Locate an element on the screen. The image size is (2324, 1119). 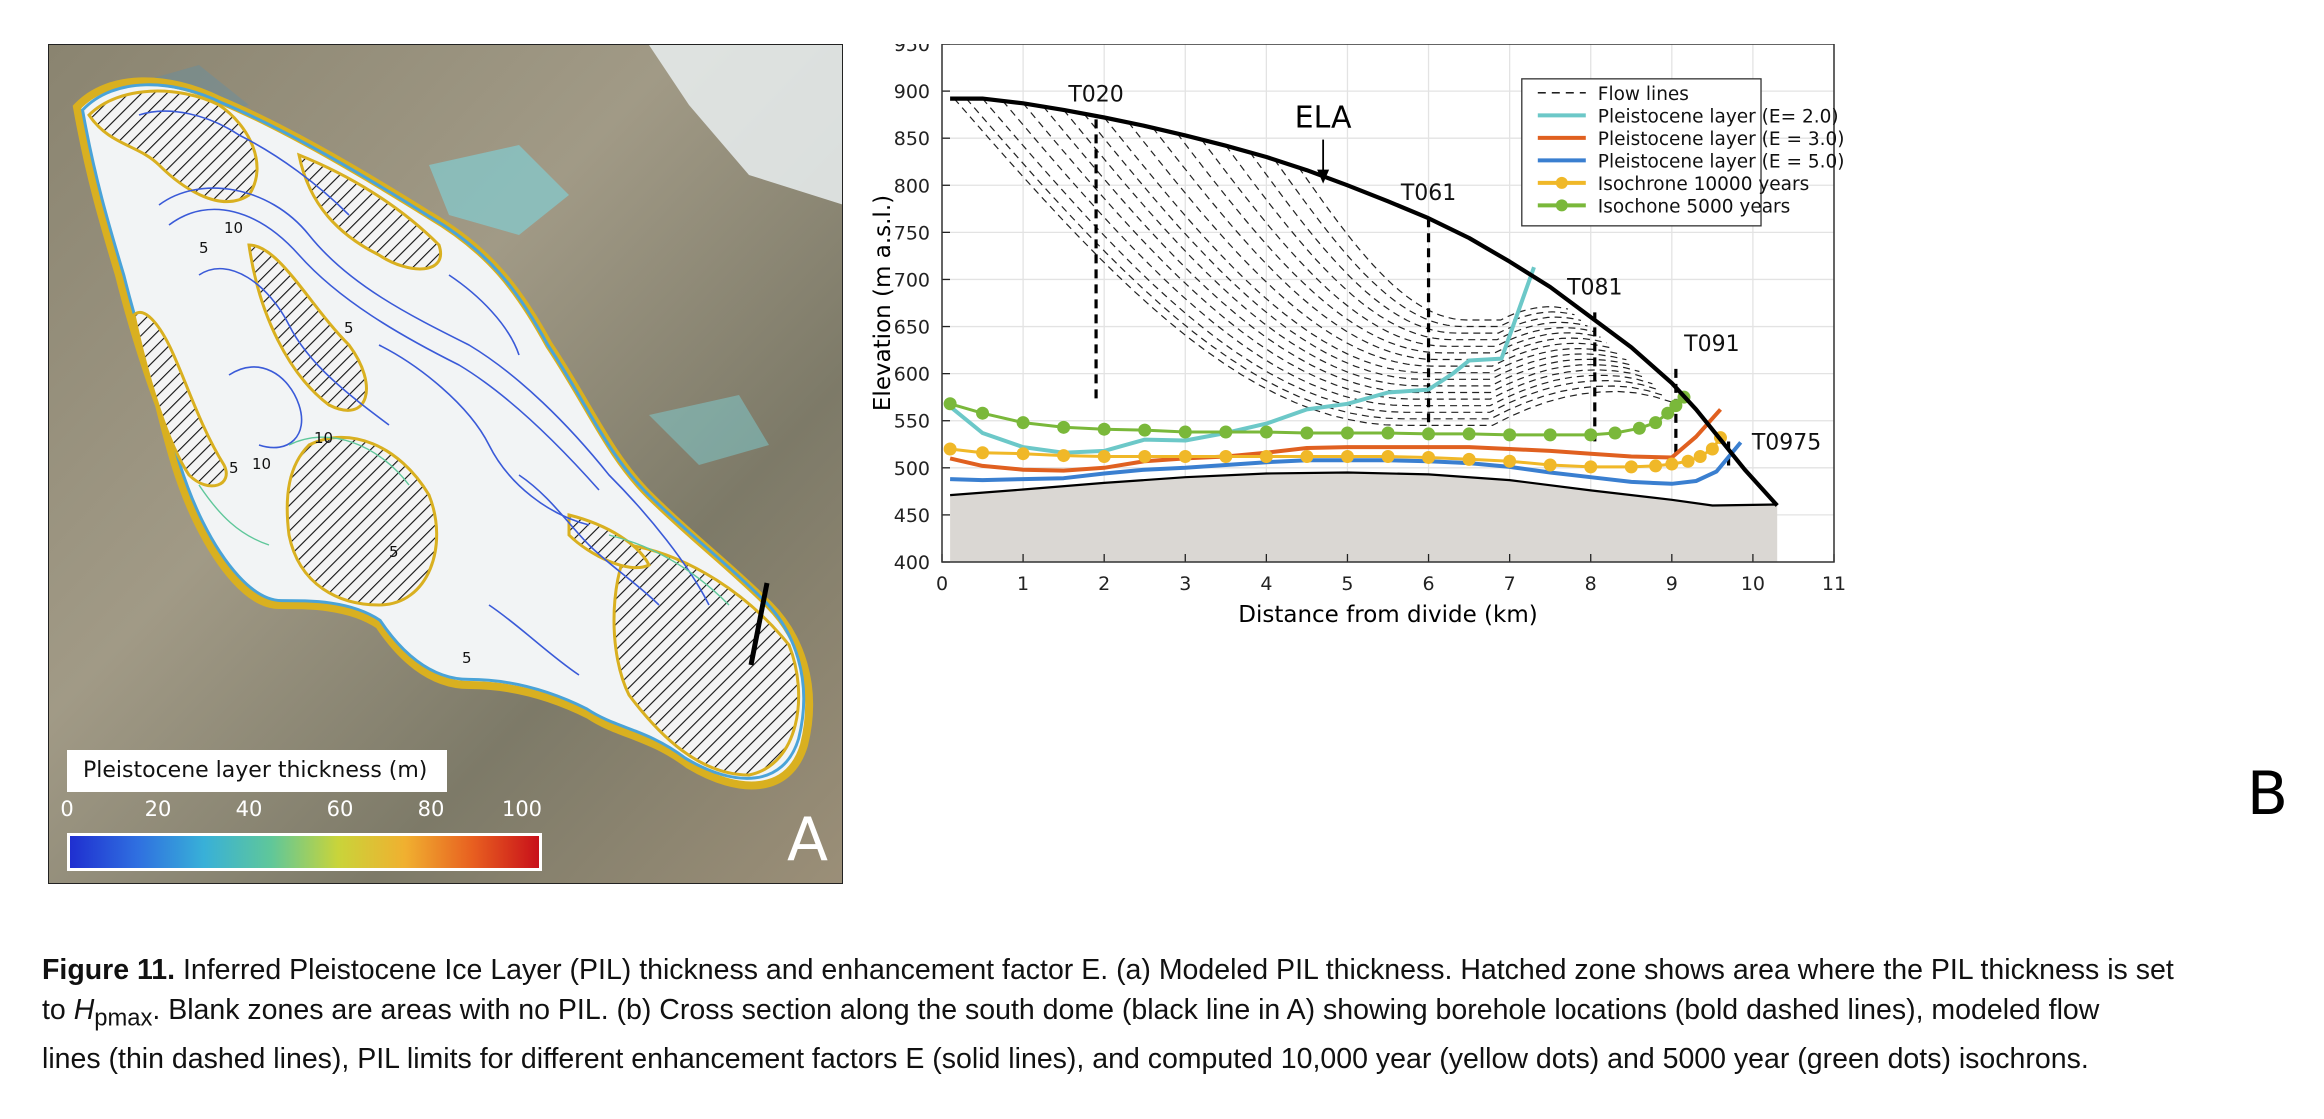
x-tick-label: 10 is located at coordinates (1753, 584).